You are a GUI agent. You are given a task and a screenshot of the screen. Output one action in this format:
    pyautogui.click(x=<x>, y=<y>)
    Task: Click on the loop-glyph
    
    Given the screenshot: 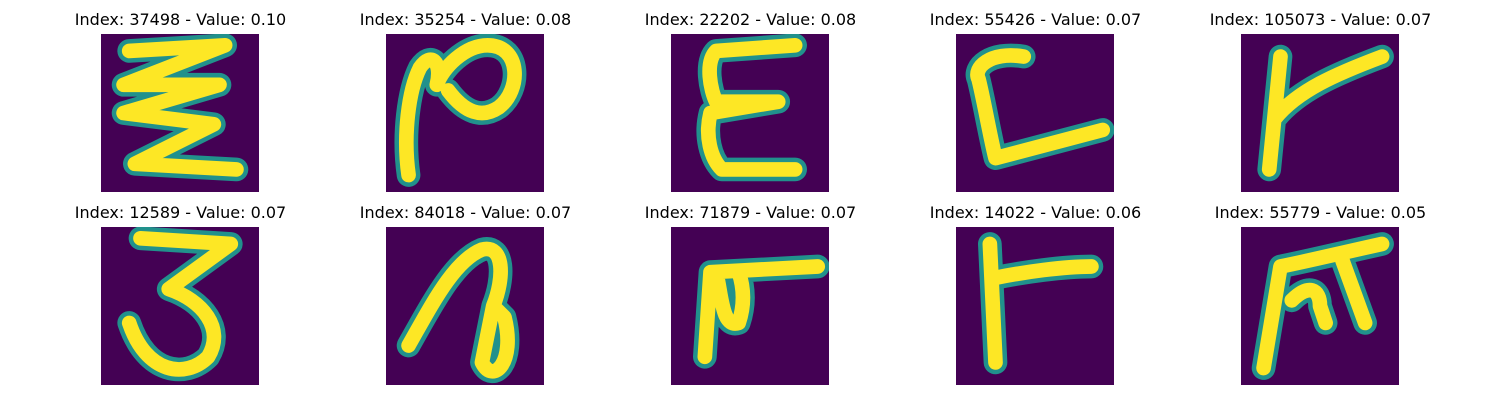 What is the action you would take?
    pyautogui.click(x=460, y=110)
    